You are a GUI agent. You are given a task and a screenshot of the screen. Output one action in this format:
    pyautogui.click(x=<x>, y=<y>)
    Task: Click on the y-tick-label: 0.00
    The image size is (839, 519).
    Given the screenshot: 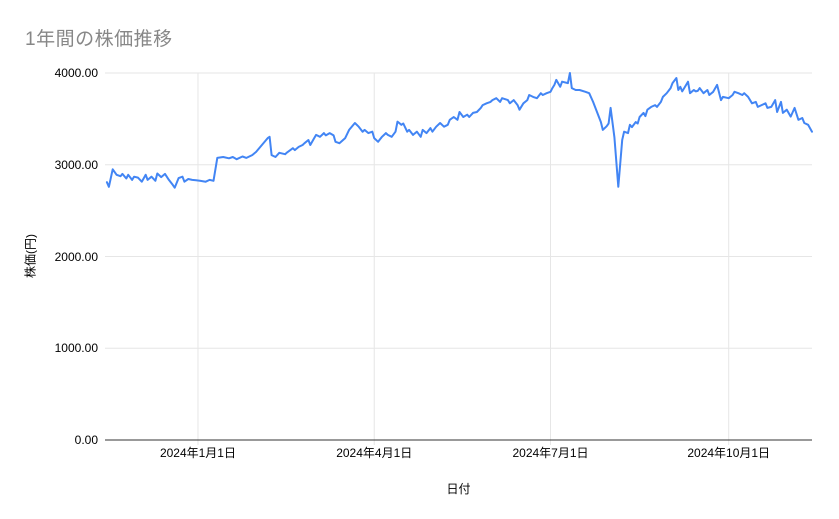 What is the action you would take?
    pyautogui.click(x=86, y=440)
    